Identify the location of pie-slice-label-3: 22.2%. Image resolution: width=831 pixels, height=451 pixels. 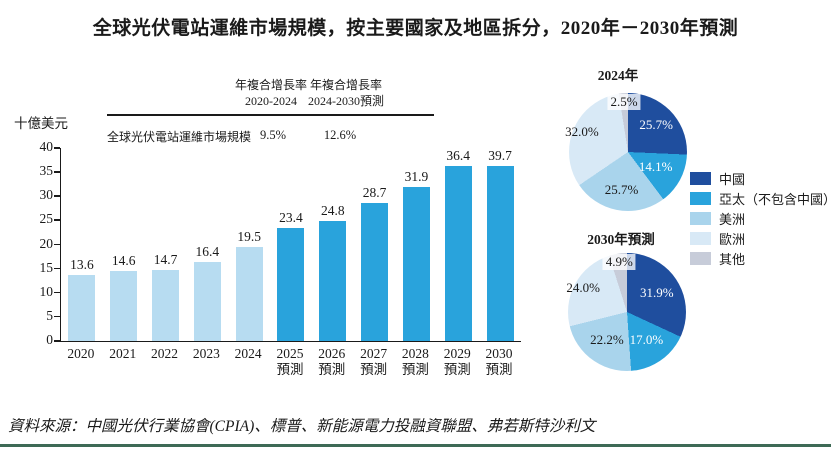
(607, 339).